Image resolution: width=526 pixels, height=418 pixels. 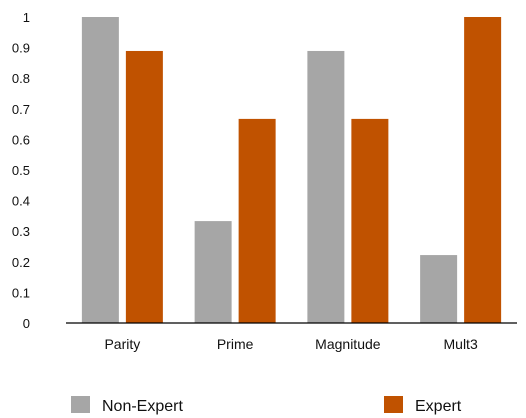 What do you see at coordinates (21, 292) in the screenshot?
I see `y-tick-label: 0.1` at bounding box center [21, 292].